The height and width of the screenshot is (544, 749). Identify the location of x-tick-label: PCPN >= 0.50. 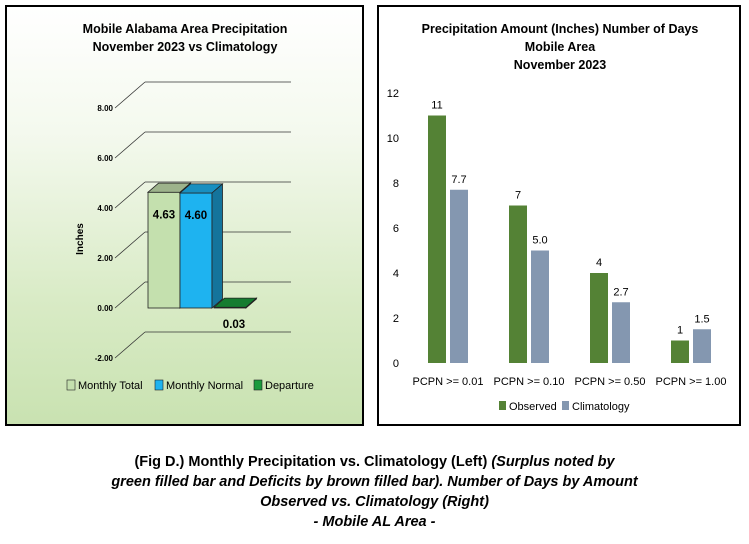
(610, 382).